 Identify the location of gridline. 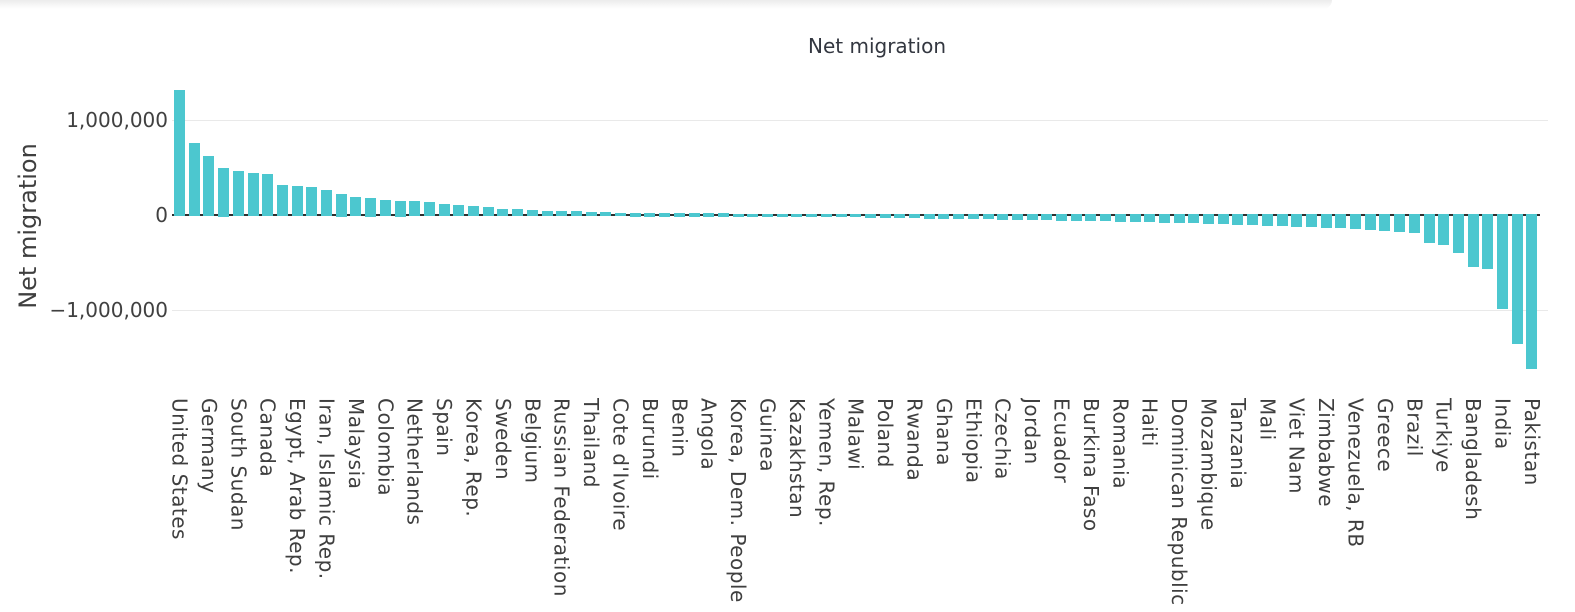
(860, 310).